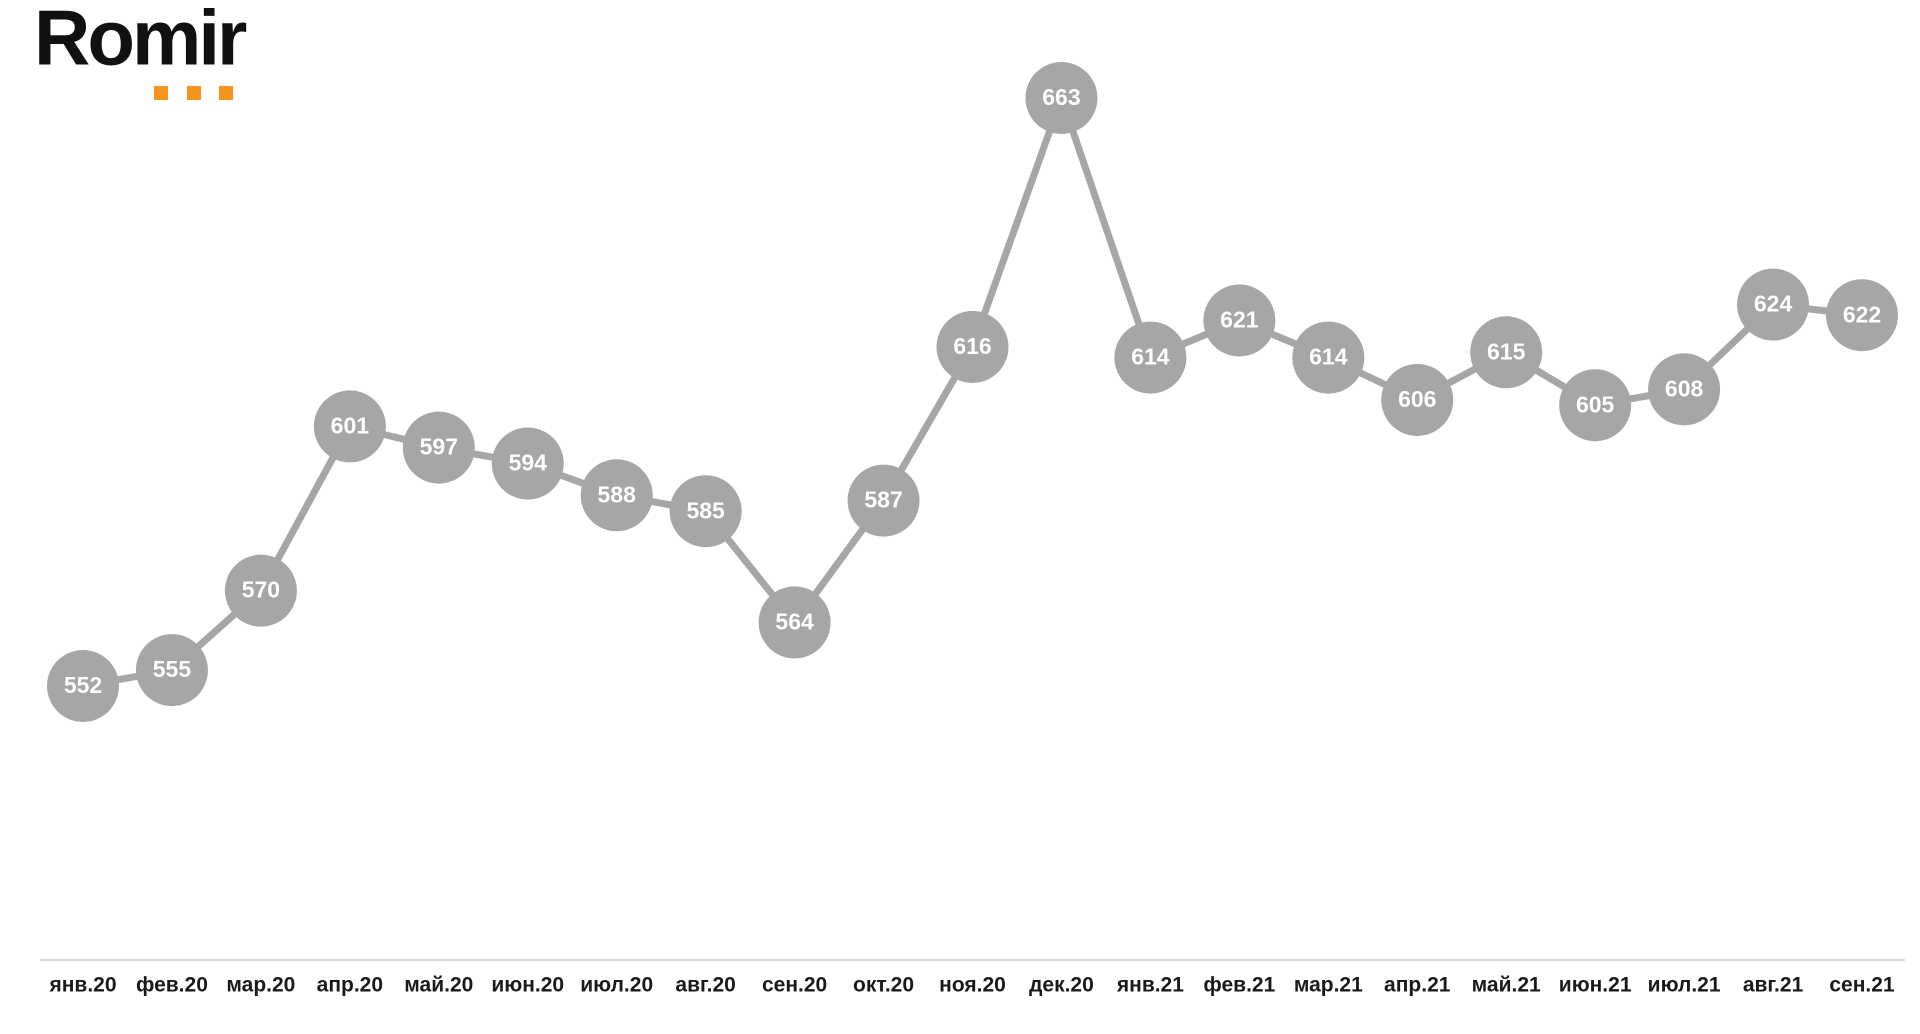 Image resolution: width=1920 pixels, height=1034 pixels. I want to click on x-tick-label: сен.20, so click(794, 985).